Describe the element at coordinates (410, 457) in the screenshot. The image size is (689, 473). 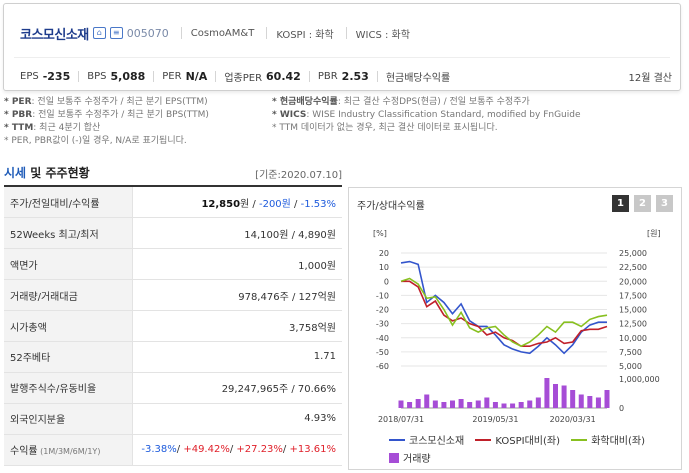
I see `legend-item: 거래량` at that location.